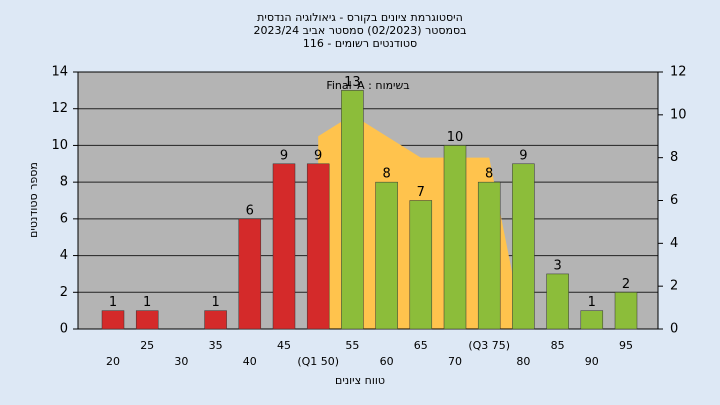  I want to click on x-tick-label: 90, so click(592, 361).